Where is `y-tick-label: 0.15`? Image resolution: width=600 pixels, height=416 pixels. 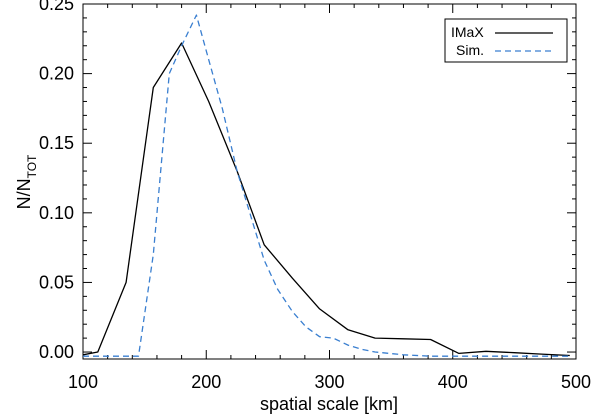
y-tick-label: 0.15 is located at coordinates (56, 143).